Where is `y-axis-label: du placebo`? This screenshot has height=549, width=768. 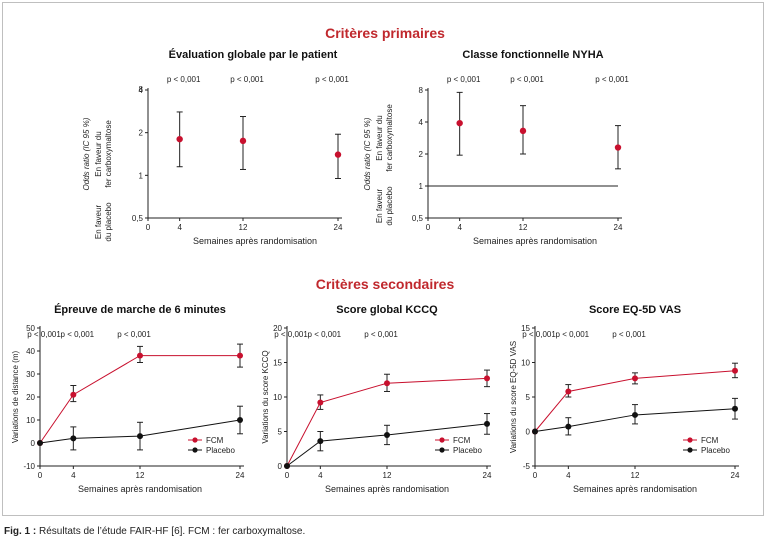 y-axis-label: du placebo is located at coordinates (389, 206).